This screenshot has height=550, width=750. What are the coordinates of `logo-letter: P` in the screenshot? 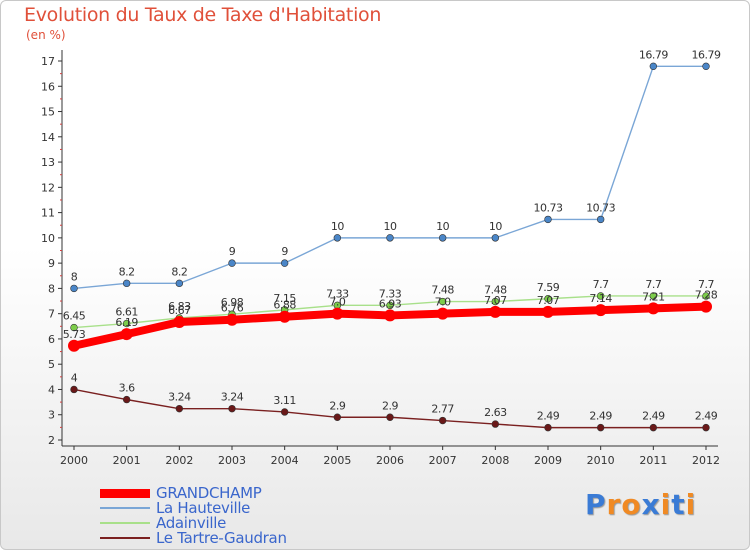 It's located at (596, 504).